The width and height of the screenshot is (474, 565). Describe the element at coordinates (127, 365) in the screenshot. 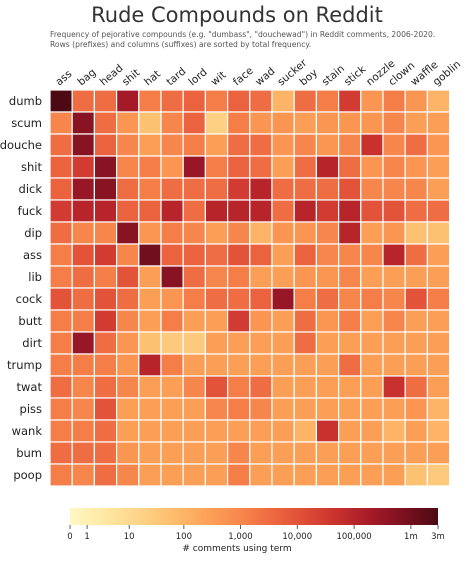

I see `cell-trump-shit` at that location.